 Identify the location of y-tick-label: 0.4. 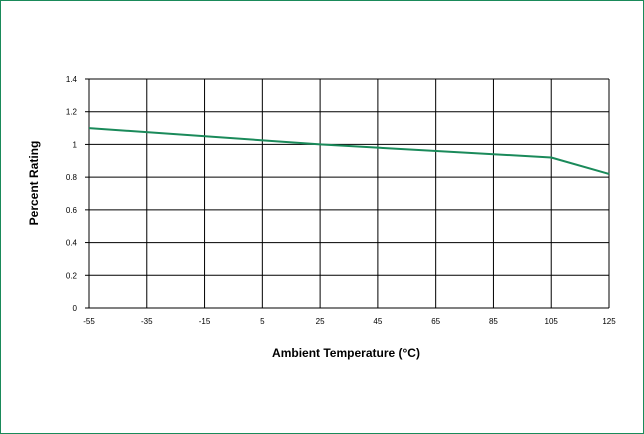
(72, 243).